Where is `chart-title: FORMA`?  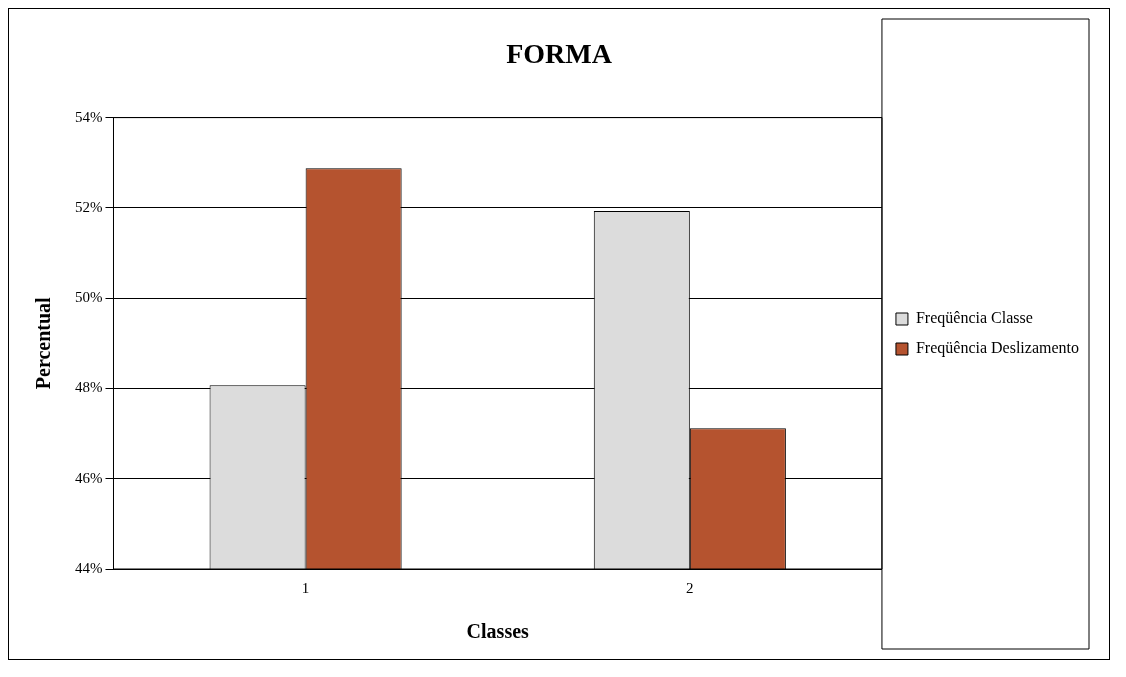
chart-title: FORMA is located at coordinates (559, 54).